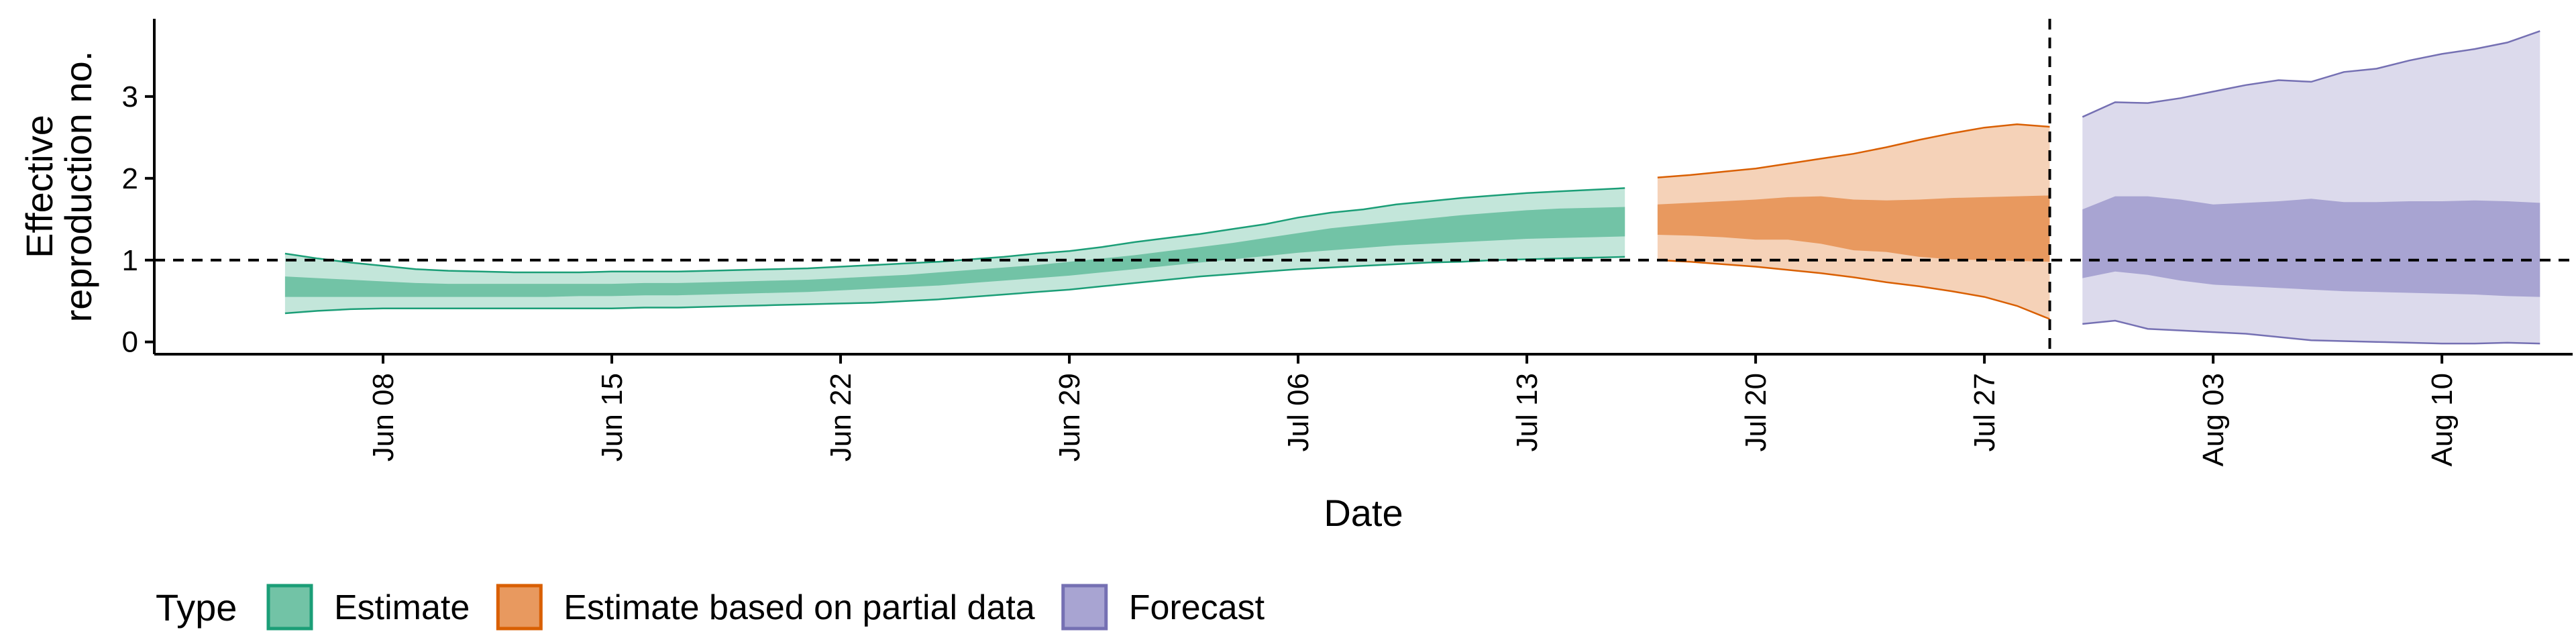 The image size is (2576, 644). Describe the element at coordinates (1298, 412) in the screenshot. I see `x-tick-label-4: Jul 06` at that location.